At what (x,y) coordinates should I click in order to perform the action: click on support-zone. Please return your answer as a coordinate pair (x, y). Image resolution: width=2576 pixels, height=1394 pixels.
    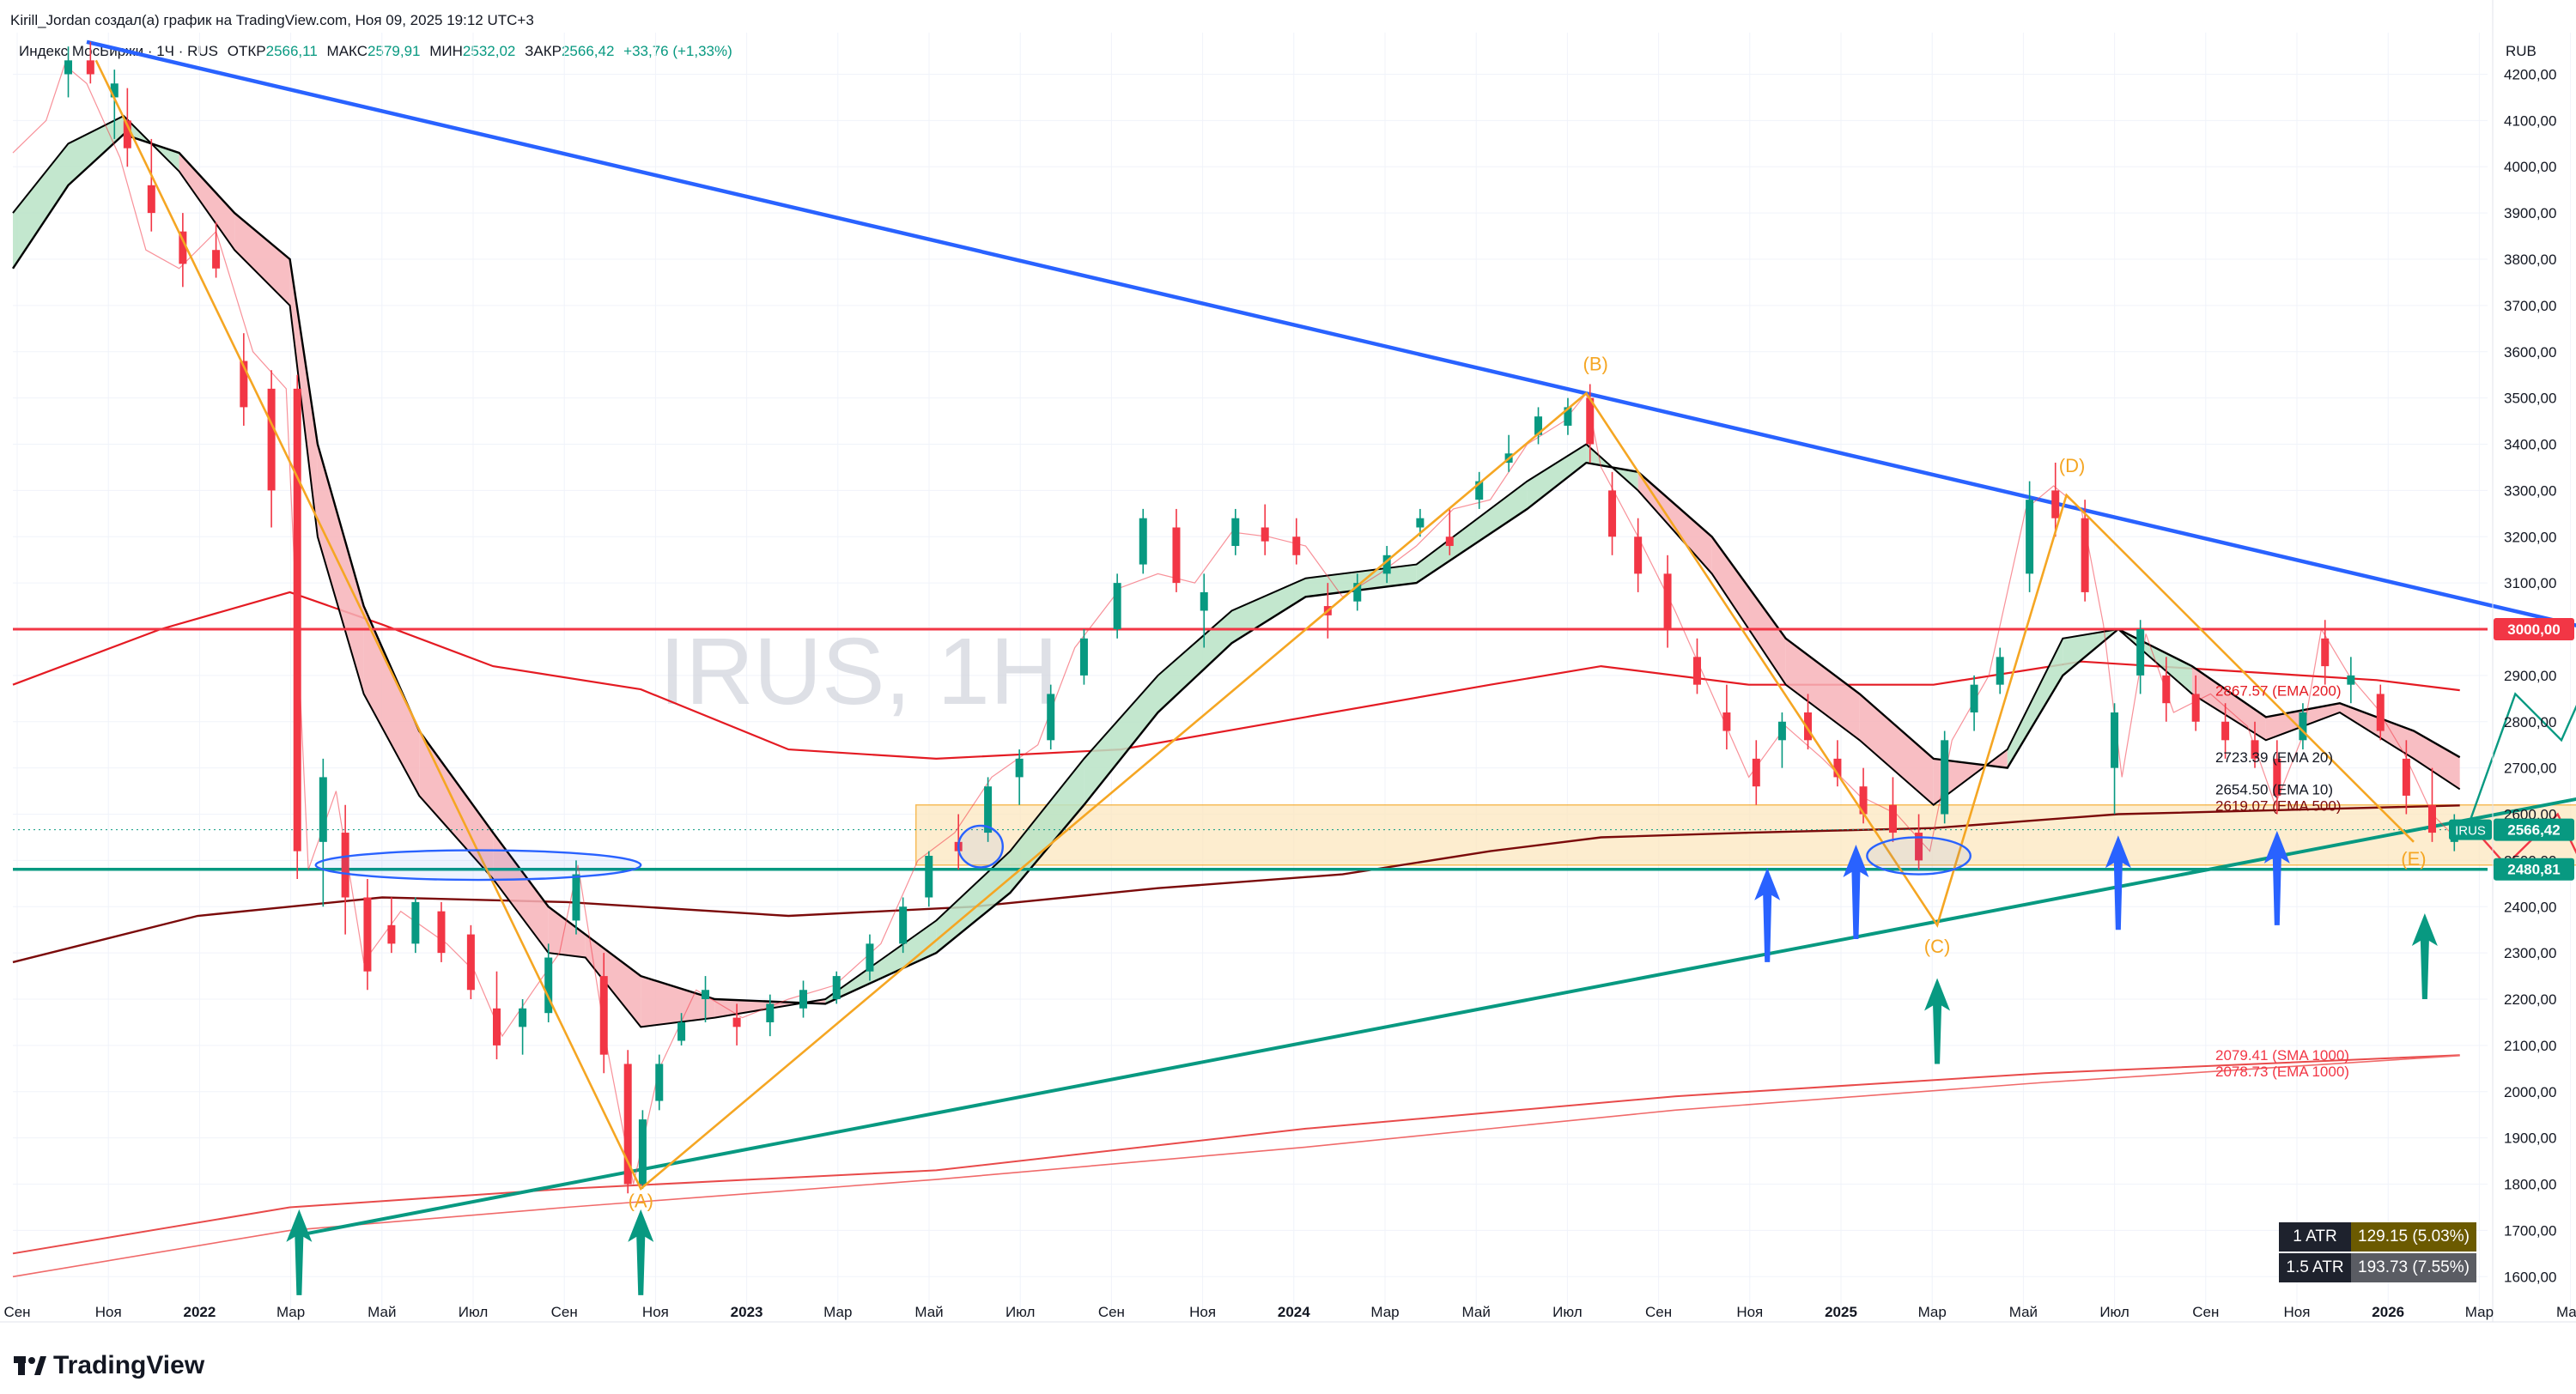
    Looking at the image, I should click on (1745, 834).